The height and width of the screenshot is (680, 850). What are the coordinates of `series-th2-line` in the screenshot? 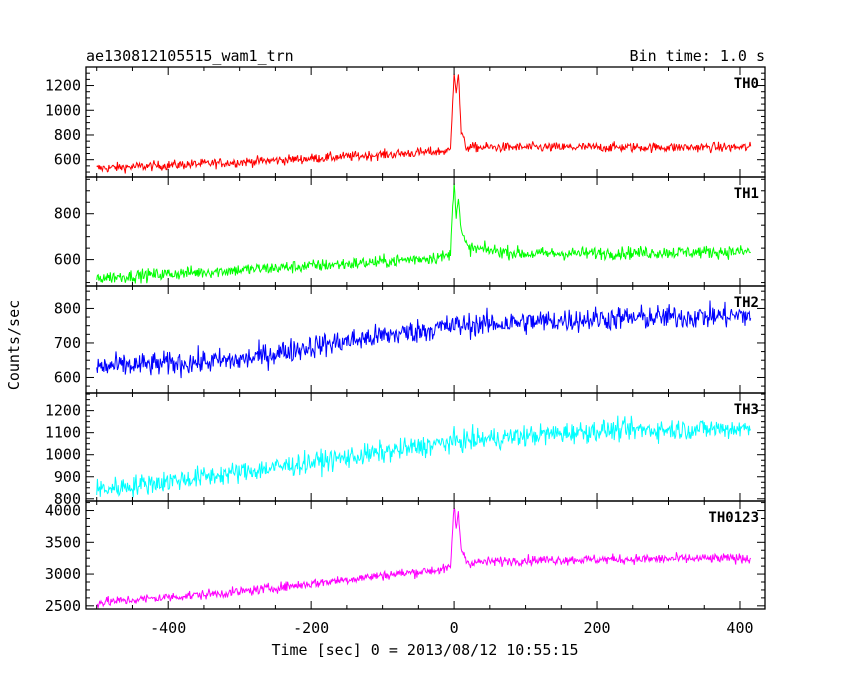 It's located at (424, 339).